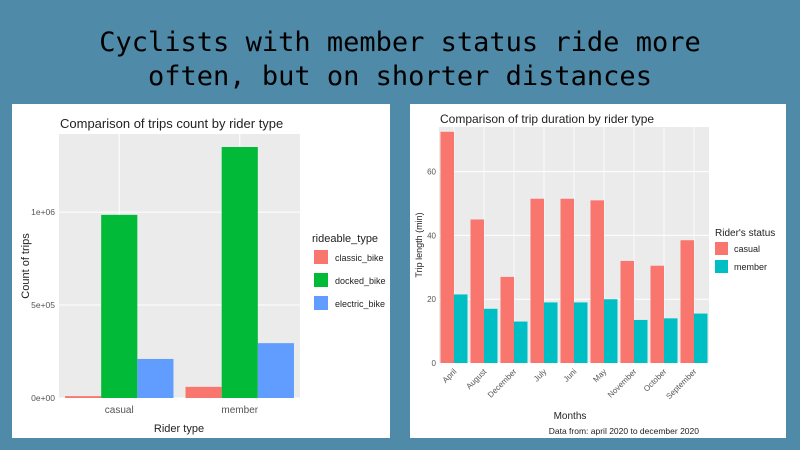  Describe the element at coordinates (345, 239) in the screenshot. I see `legend-title: rideable_type` at that location.